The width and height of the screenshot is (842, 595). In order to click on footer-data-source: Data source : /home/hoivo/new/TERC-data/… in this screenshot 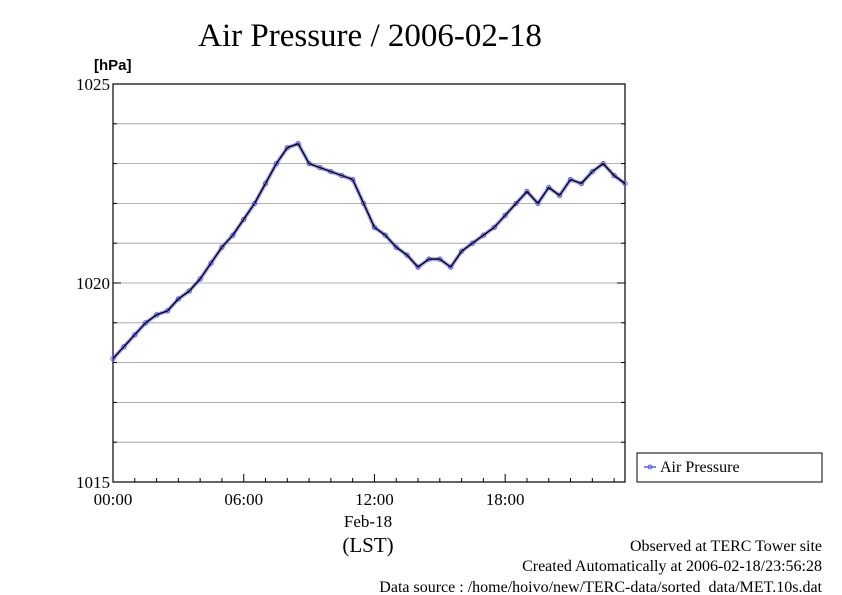, I will do `click(600, 587)`.